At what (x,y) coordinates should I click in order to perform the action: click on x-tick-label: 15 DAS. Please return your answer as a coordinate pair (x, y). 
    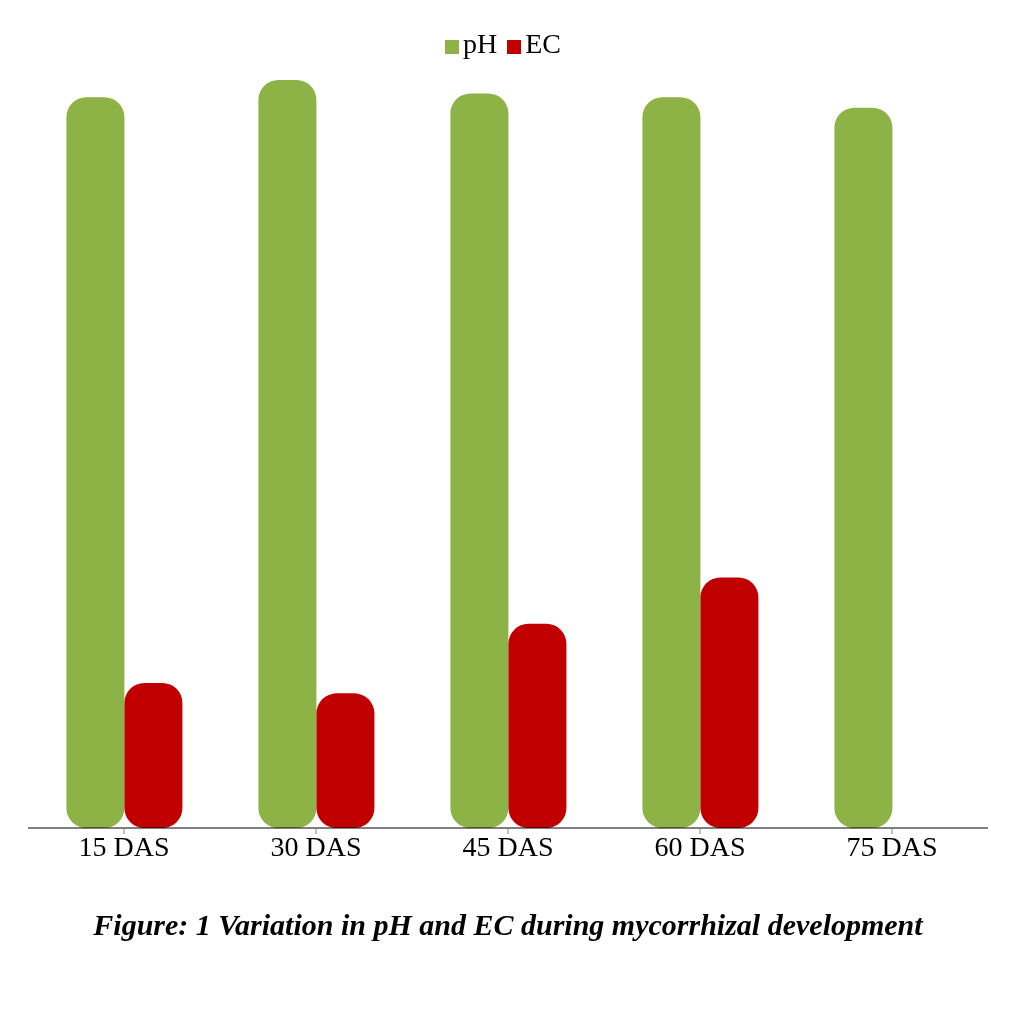
    Looking at the image, I should click on (124, 846).